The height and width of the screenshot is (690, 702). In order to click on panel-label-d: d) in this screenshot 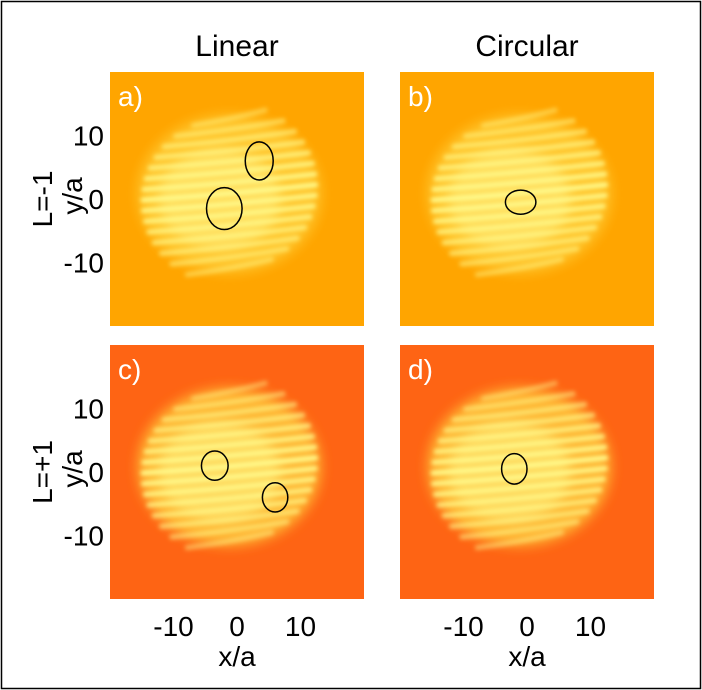, I will do `click(420, 369)`.